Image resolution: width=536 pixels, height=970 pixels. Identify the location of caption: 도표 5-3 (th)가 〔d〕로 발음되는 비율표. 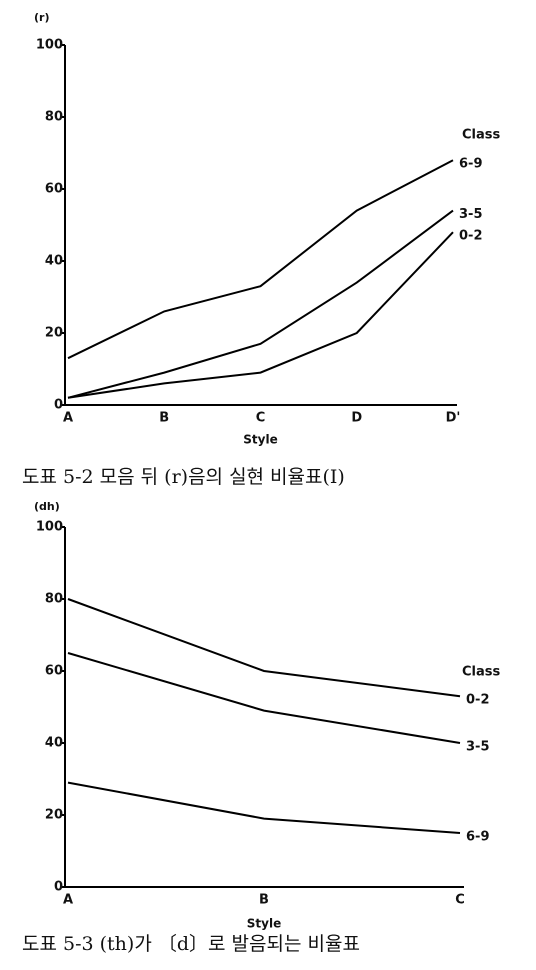
(191, 944).